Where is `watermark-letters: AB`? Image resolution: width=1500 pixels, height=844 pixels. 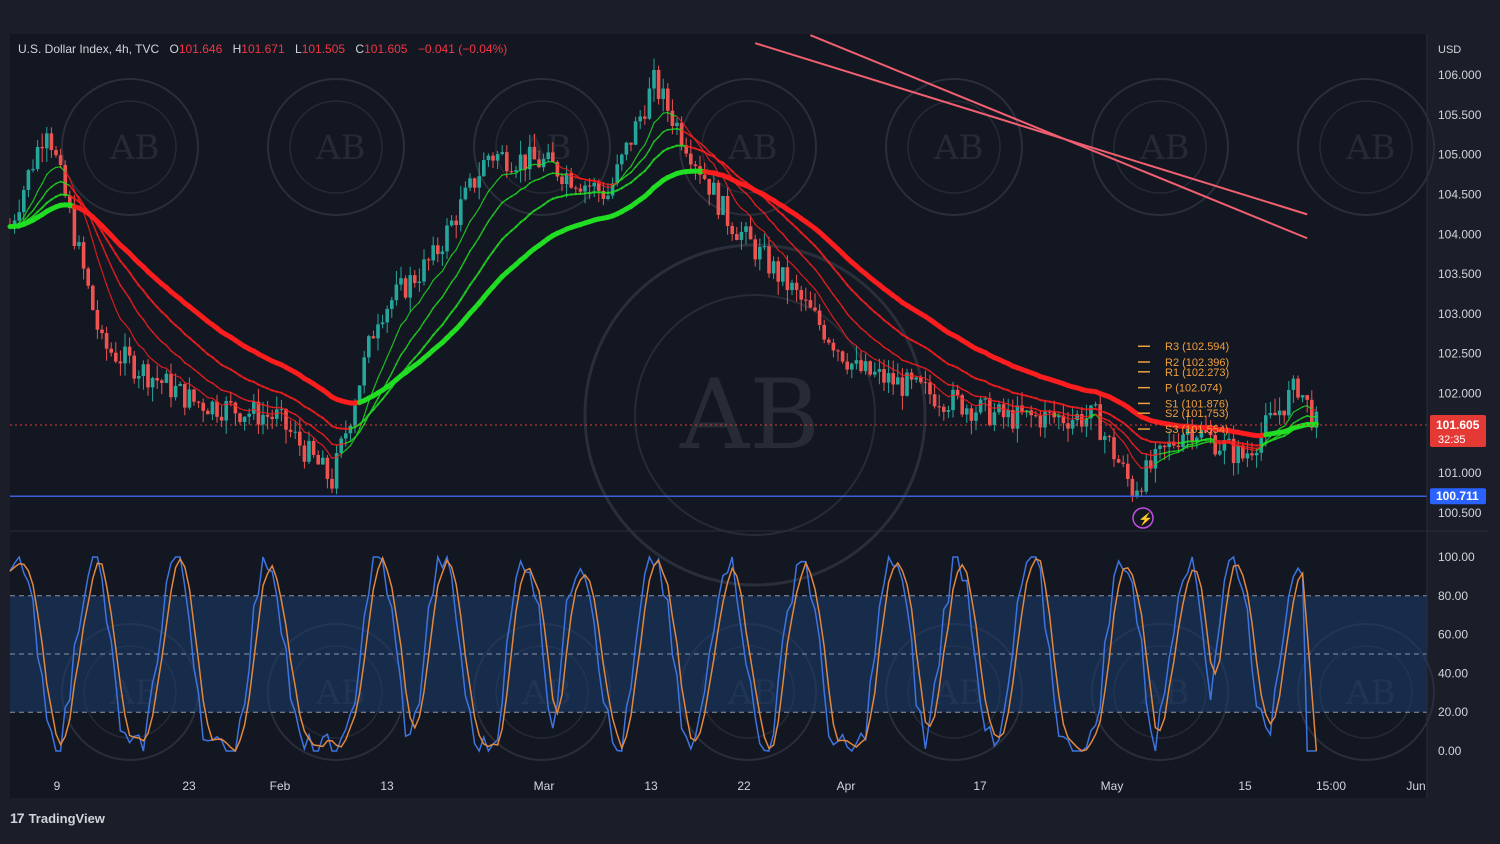 watermark-letters: AB is located at coordinates (340, 148).